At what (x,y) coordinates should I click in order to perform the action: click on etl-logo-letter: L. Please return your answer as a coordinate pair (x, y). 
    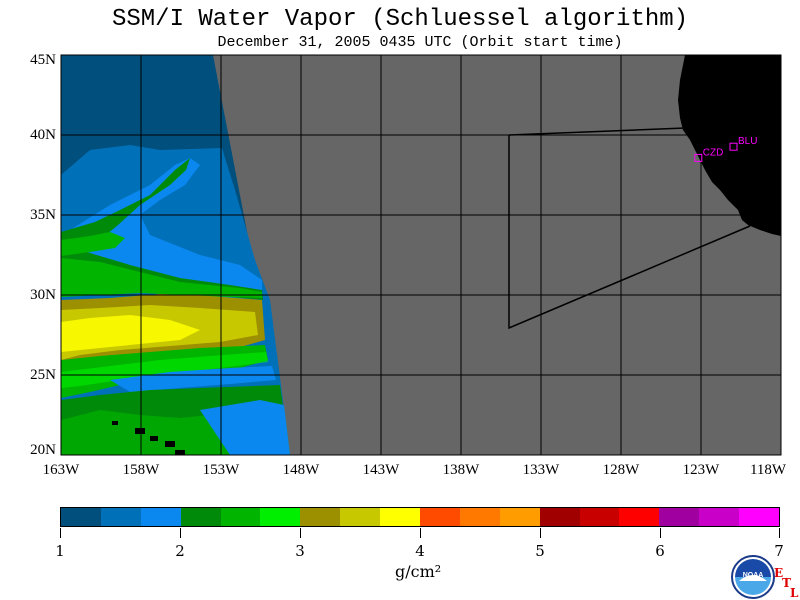
    Looking at the image, I should click on (794, 593).